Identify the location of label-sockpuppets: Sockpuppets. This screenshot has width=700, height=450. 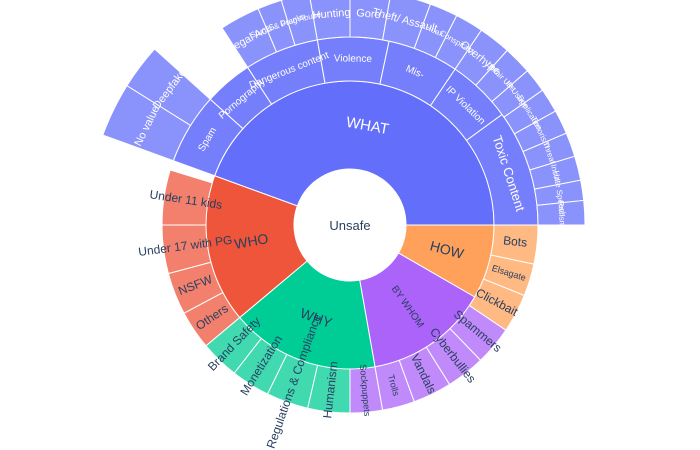
(365, 390).